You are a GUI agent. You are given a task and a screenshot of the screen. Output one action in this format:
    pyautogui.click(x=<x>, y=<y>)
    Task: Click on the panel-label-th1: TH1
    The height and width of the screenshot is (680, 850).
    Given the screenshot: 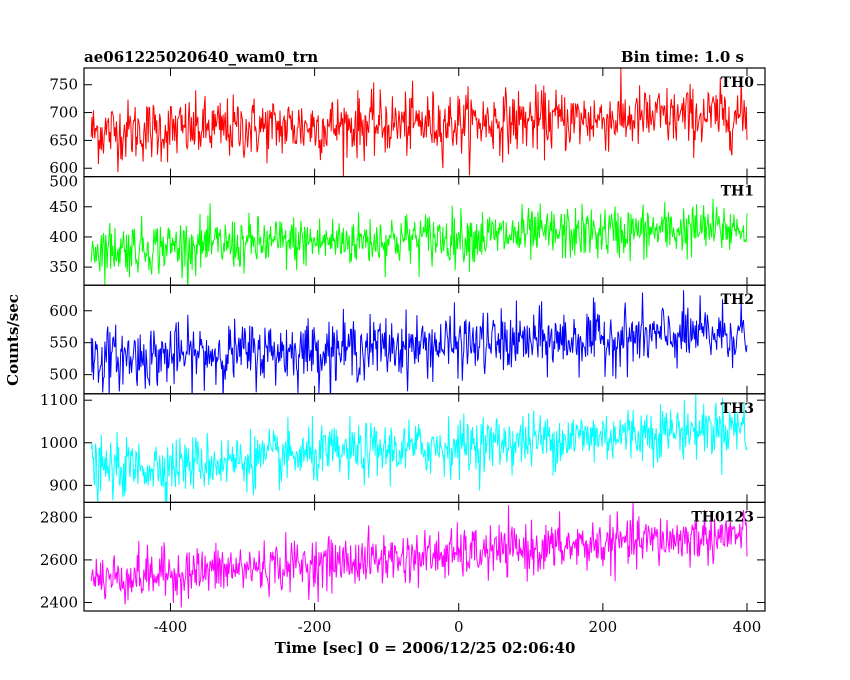 What is the action you would take?
    pyautogui.click(x=737, y=192)
    